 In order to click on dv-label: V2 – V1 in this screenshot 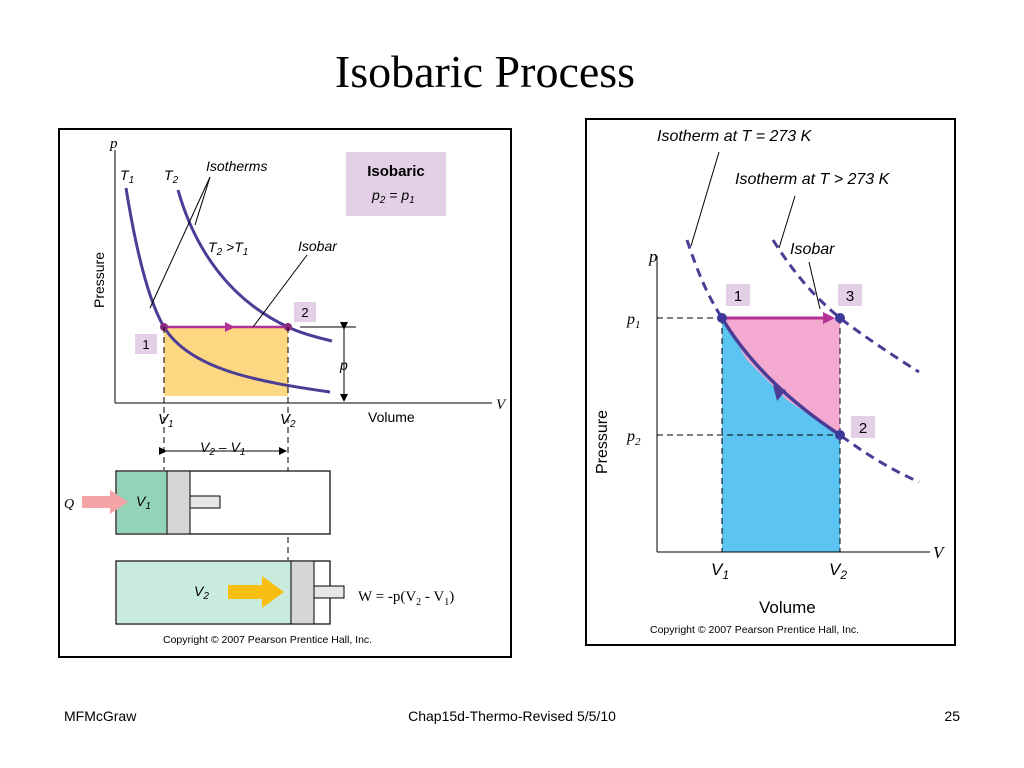, I will do `click(222, 448)`.